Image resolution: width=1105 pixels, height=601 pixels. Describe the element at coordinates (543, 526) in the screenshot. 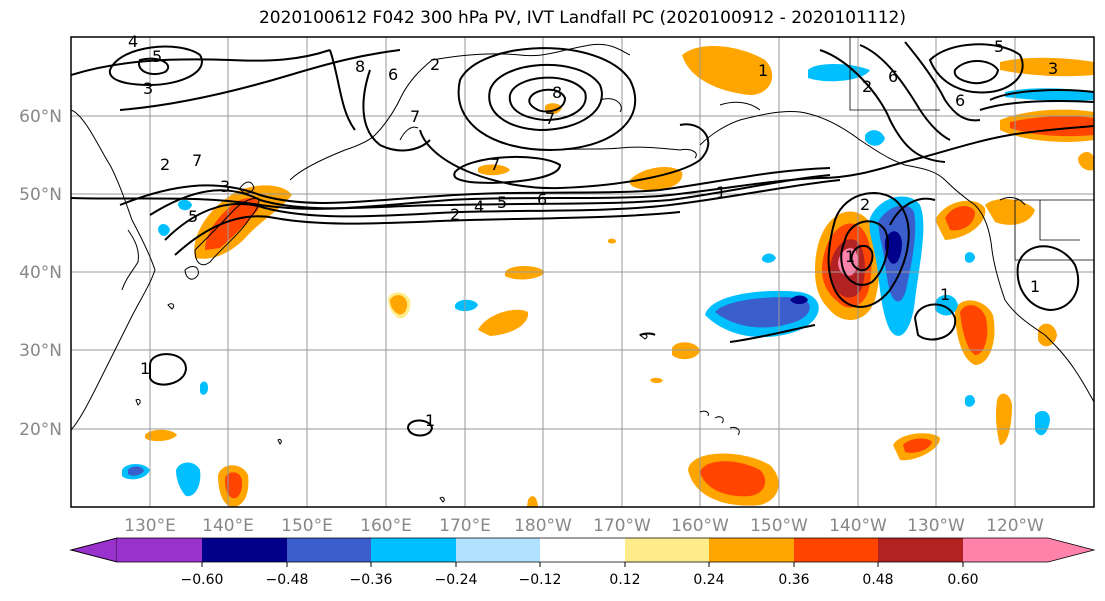

I see `lon-label: 180°W` at that location.